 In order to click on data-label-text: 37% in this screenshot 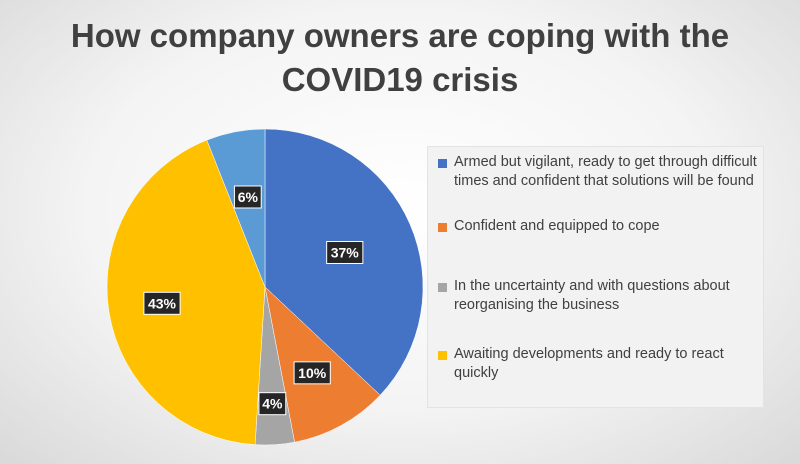, I will do `click(345, 252)`.